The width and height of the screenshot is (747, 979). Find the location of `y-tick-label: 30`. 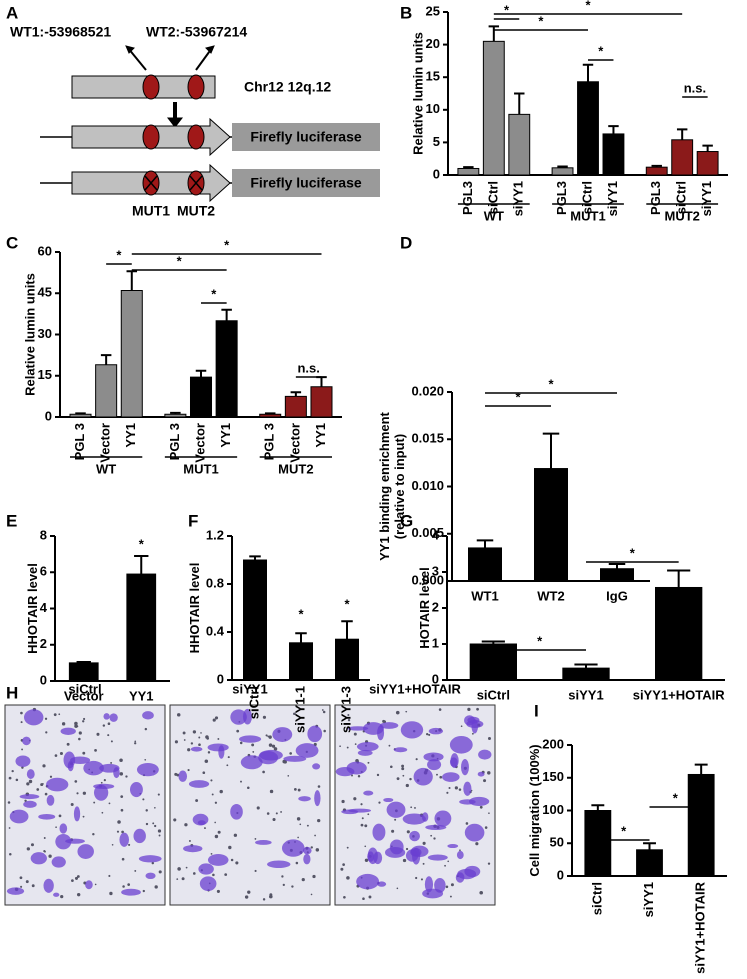

y-tick-label: 30 is located at coordinates (45, 333).